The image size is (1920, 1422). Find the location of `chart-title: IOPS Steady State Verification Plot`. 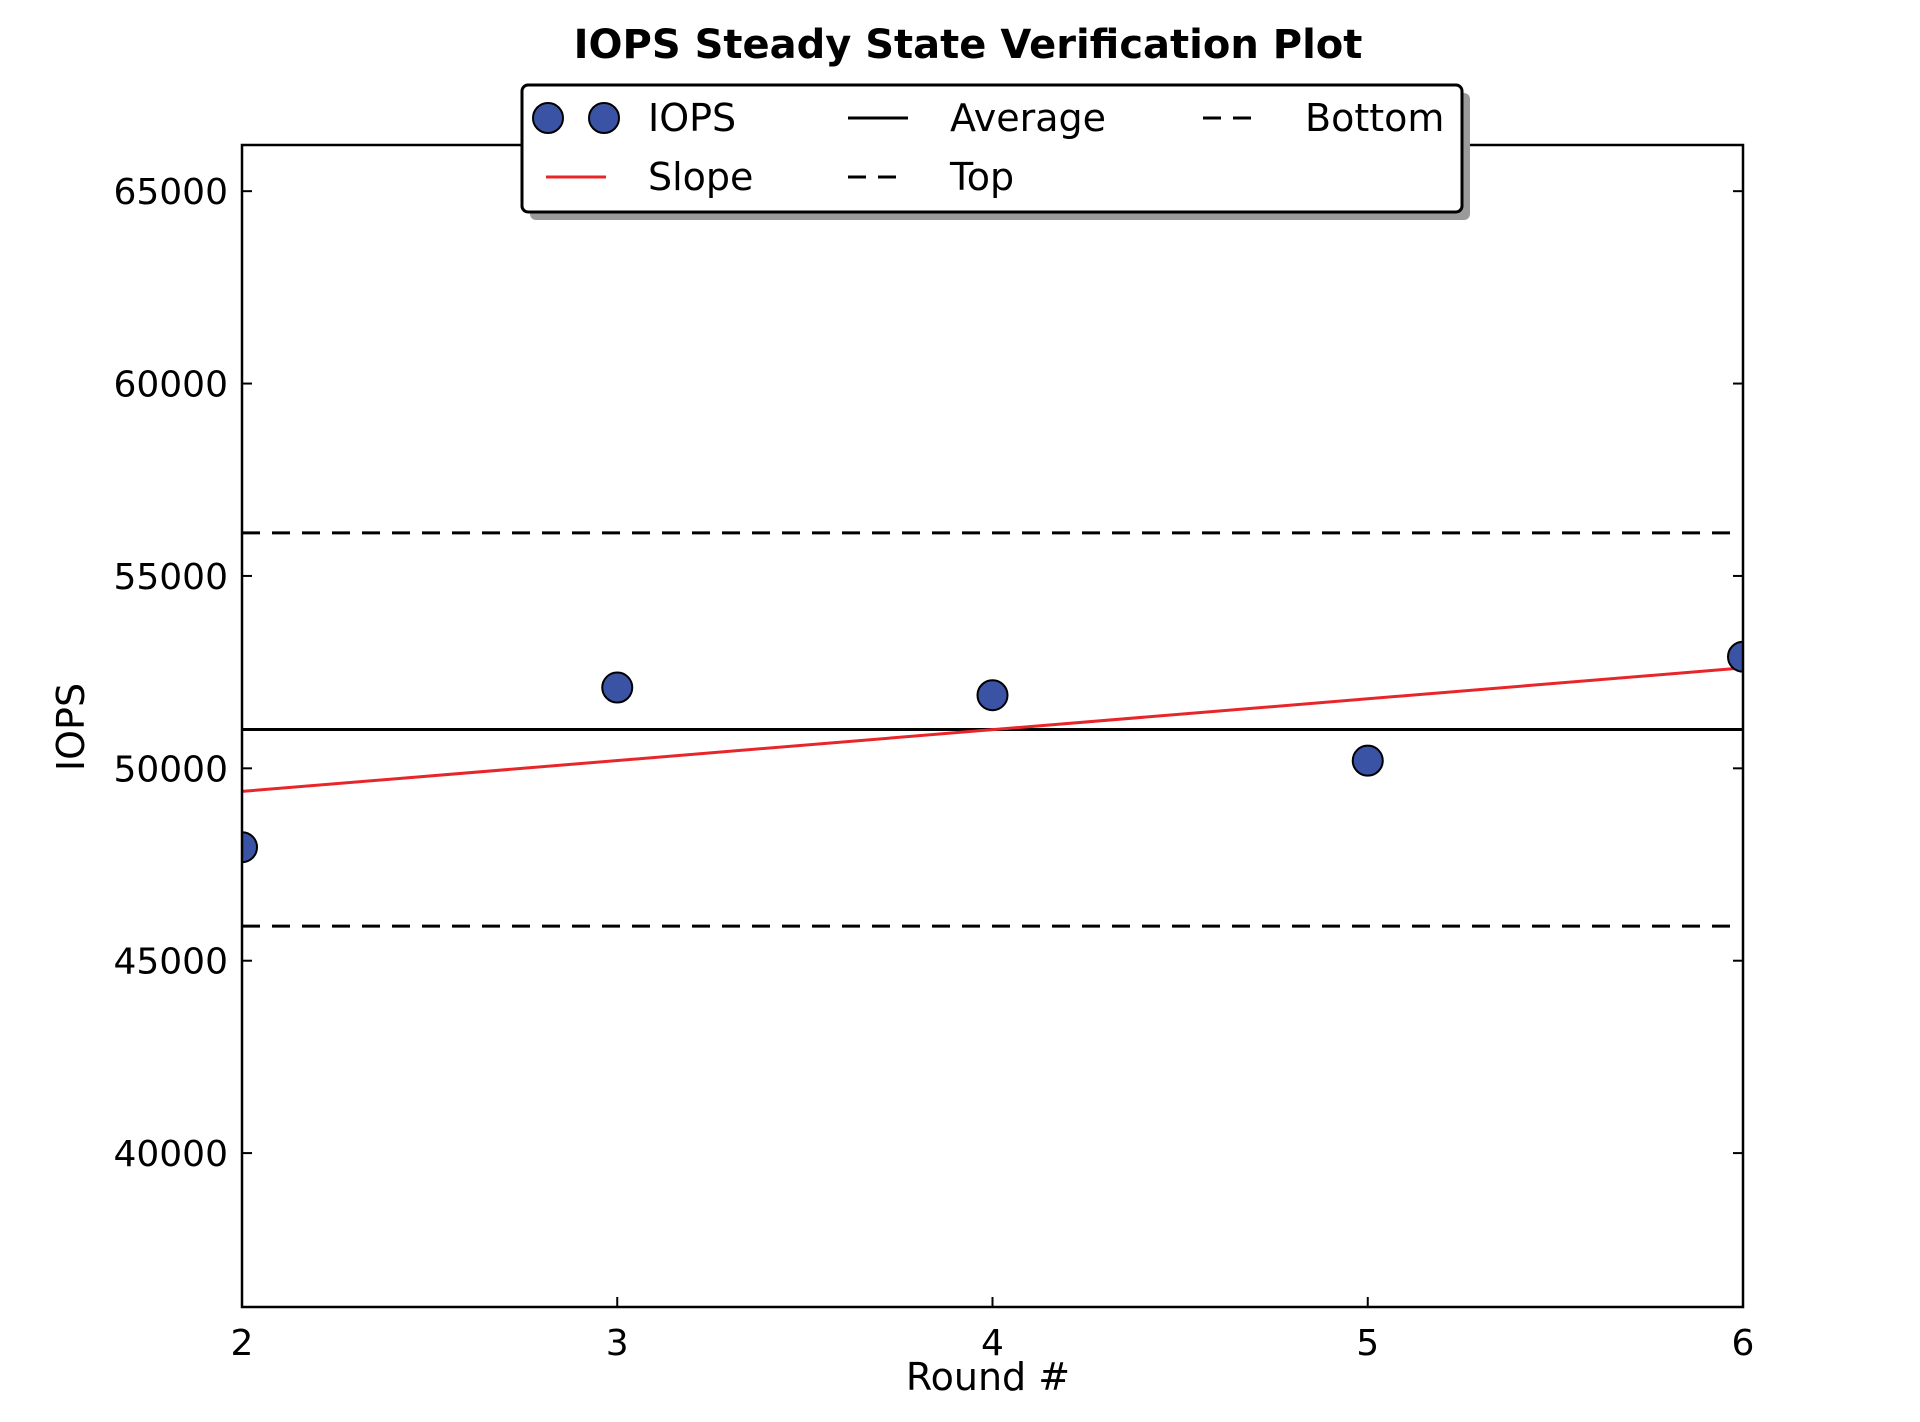

chart-title: IOPS Steady State Verification Plot is located at coordinates (968, 45).